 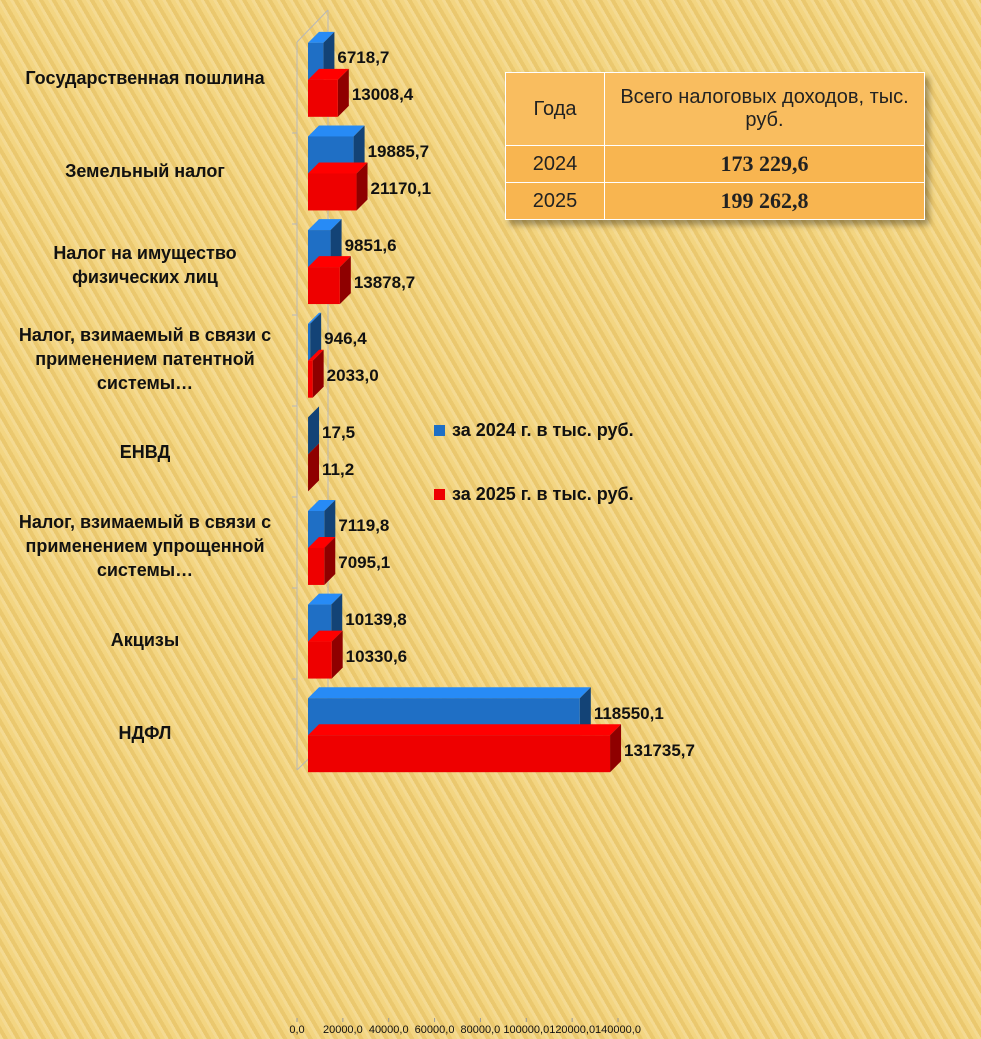 What do you see at coordinates (297, 1030) in the screenshot?
I see `x-tick-label: 0,0` at bounding box center [297, 1030].